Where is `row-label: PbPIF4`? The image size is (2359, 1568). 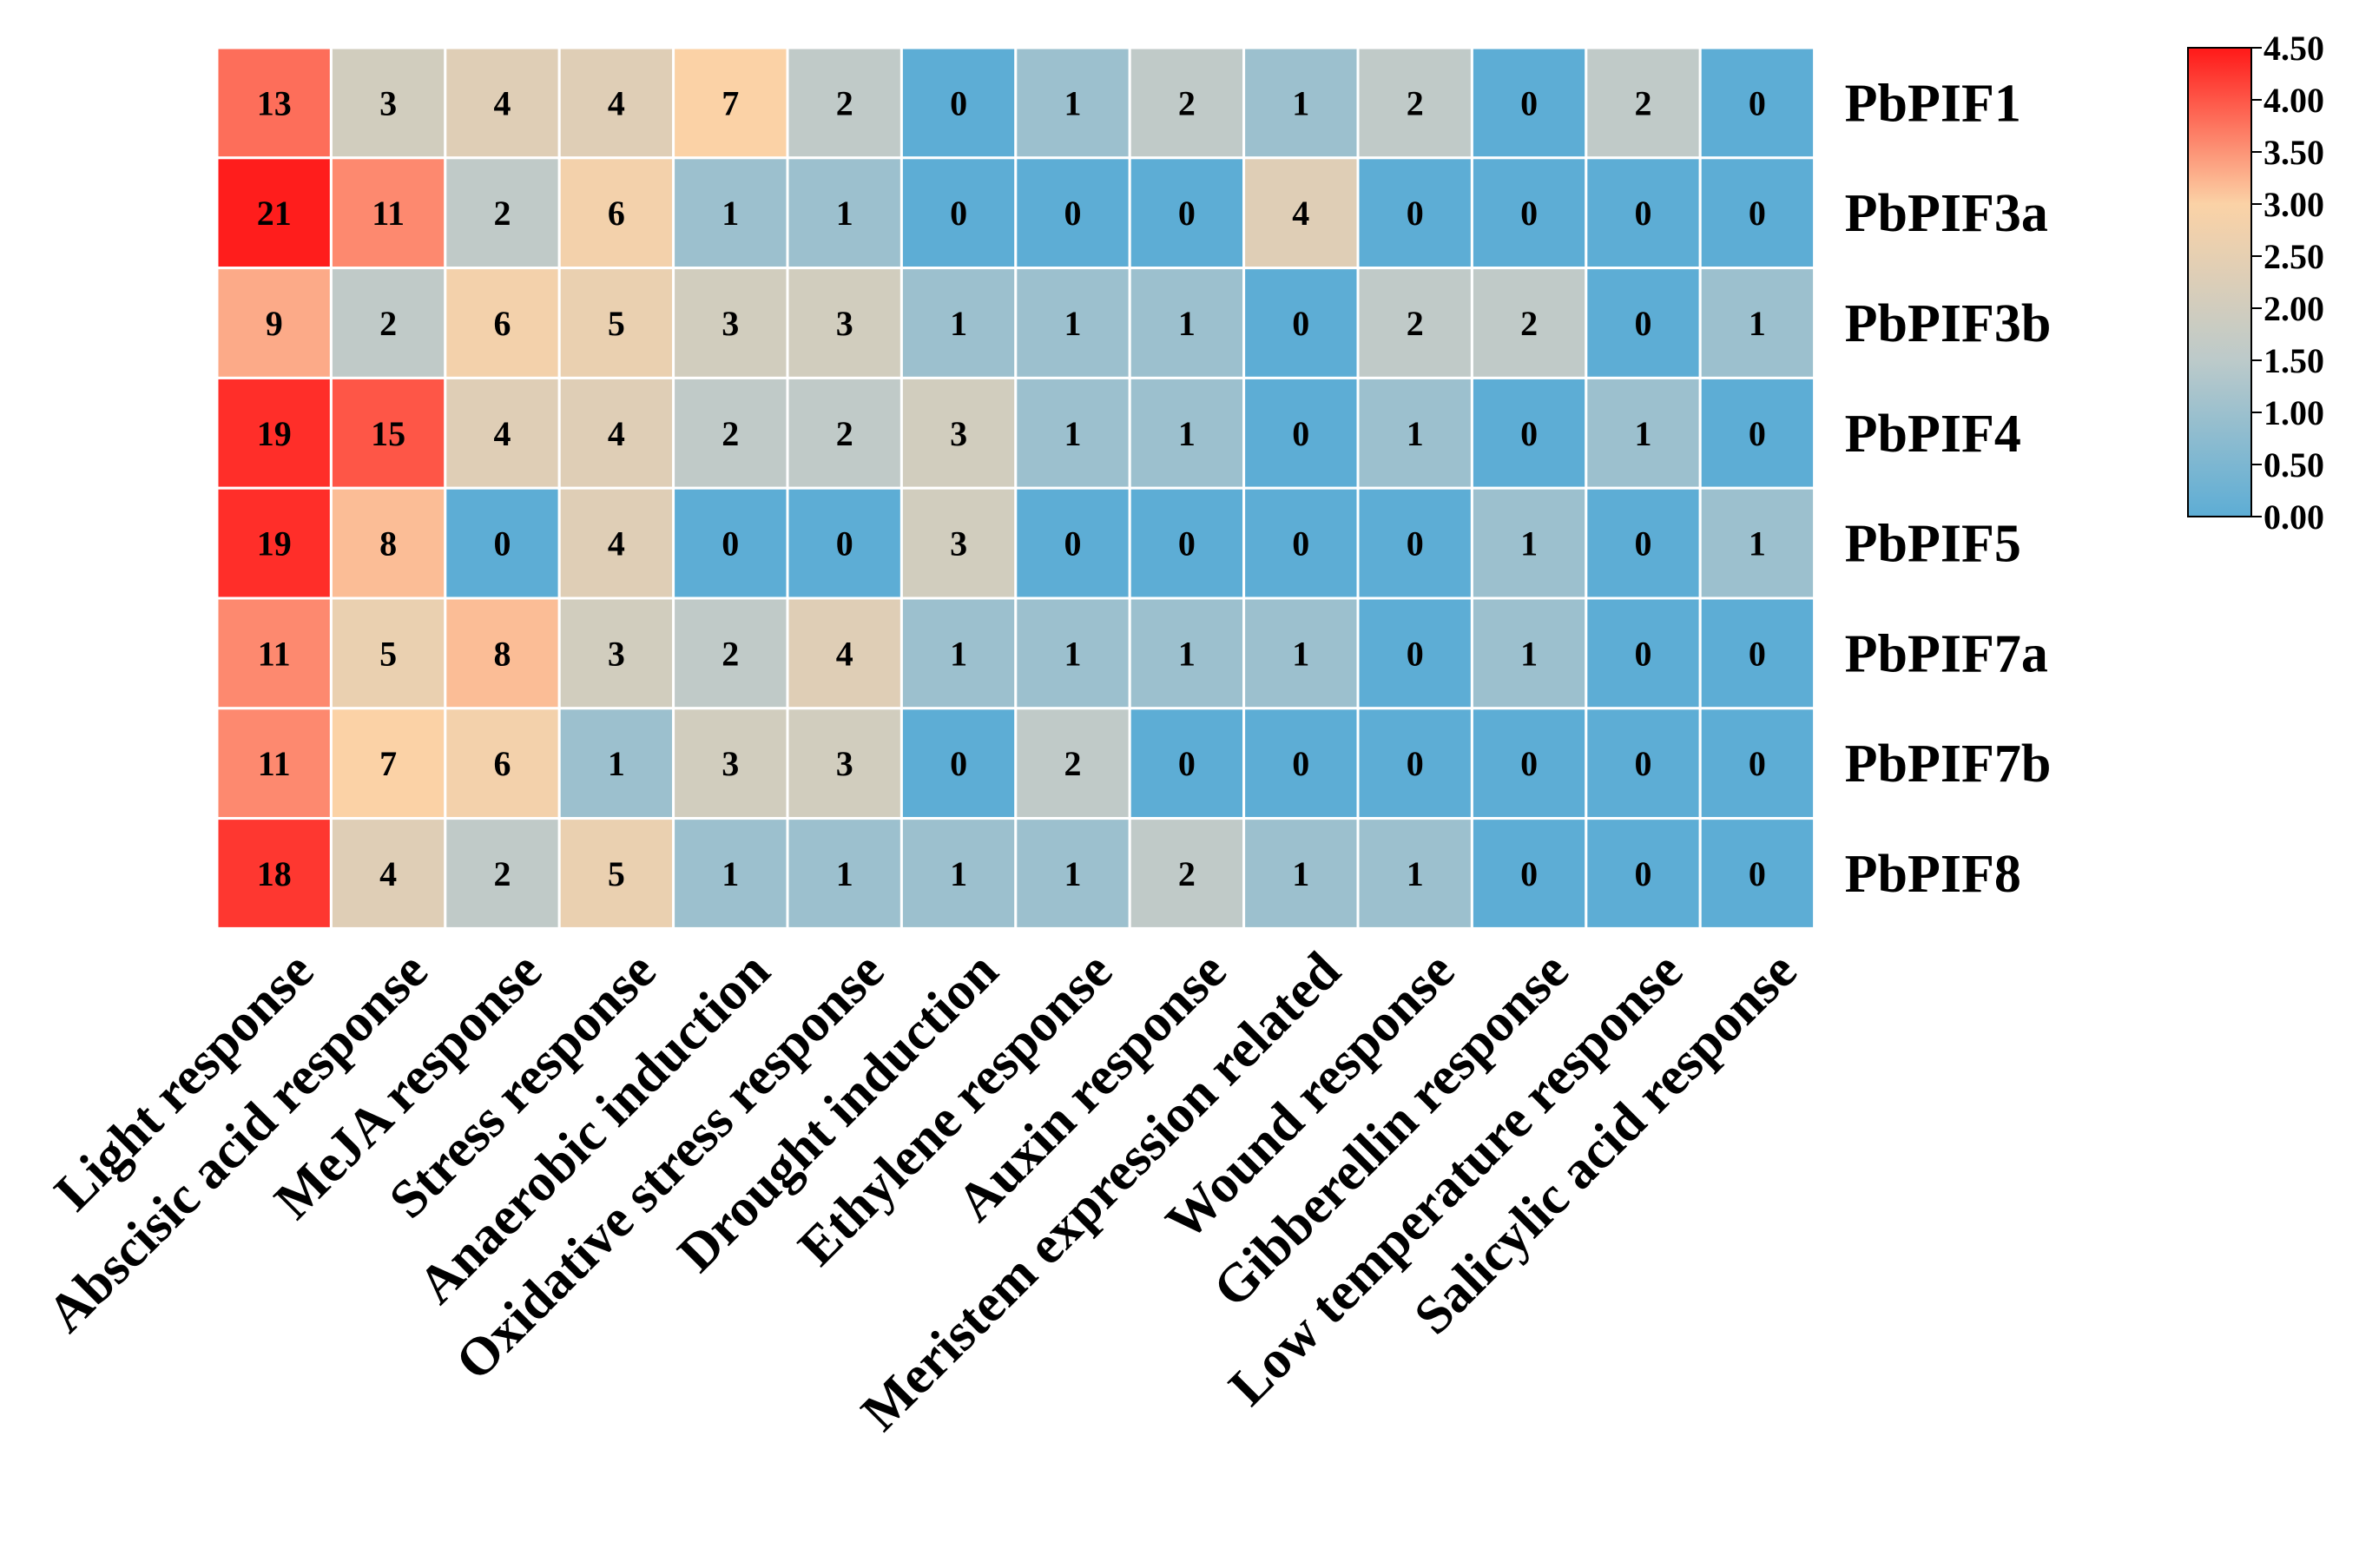 row-label: PbPIF4 is located at coordinates (1933, 434).